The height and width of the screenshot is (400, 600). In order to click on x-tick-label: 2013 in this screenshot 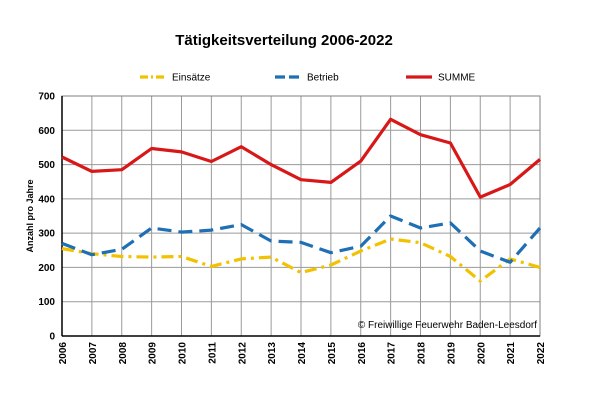, I will do `click(272, 353)`.